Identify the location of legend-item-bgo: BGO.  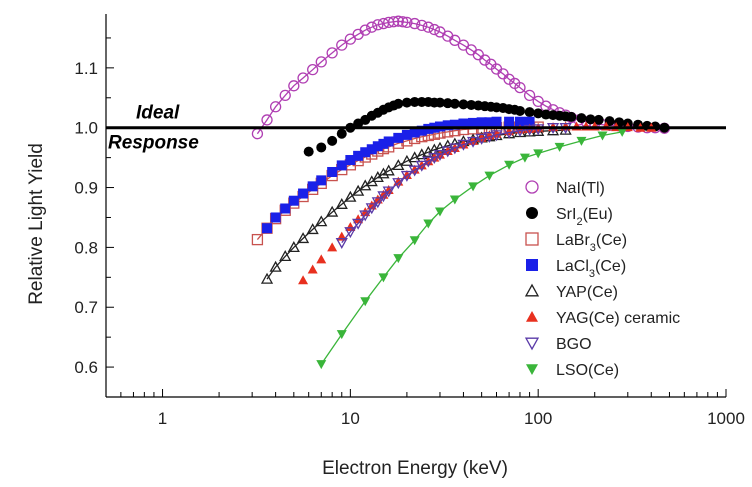
(558, 344).